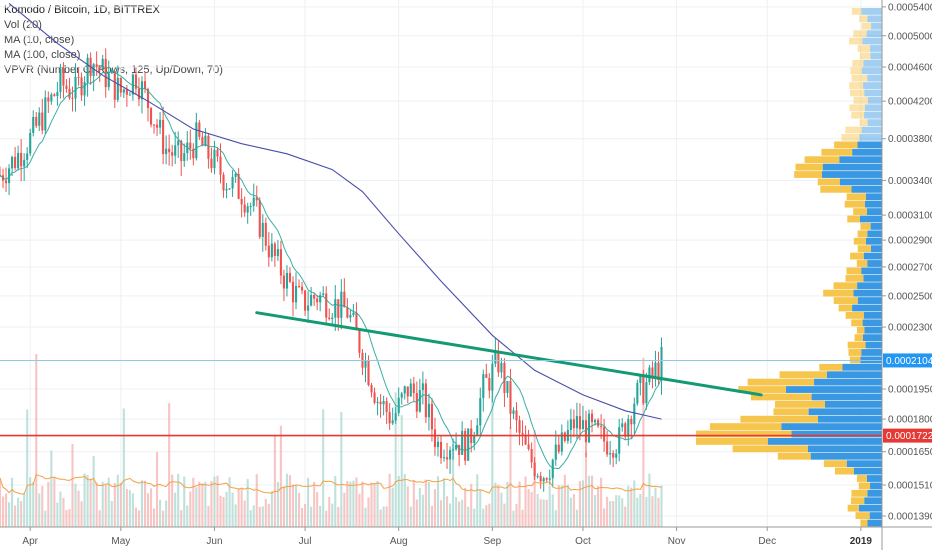 The width and height of the screenshot is (932, 550). I want to click on y-tick-label: 0.00029000, so click(910, 241).